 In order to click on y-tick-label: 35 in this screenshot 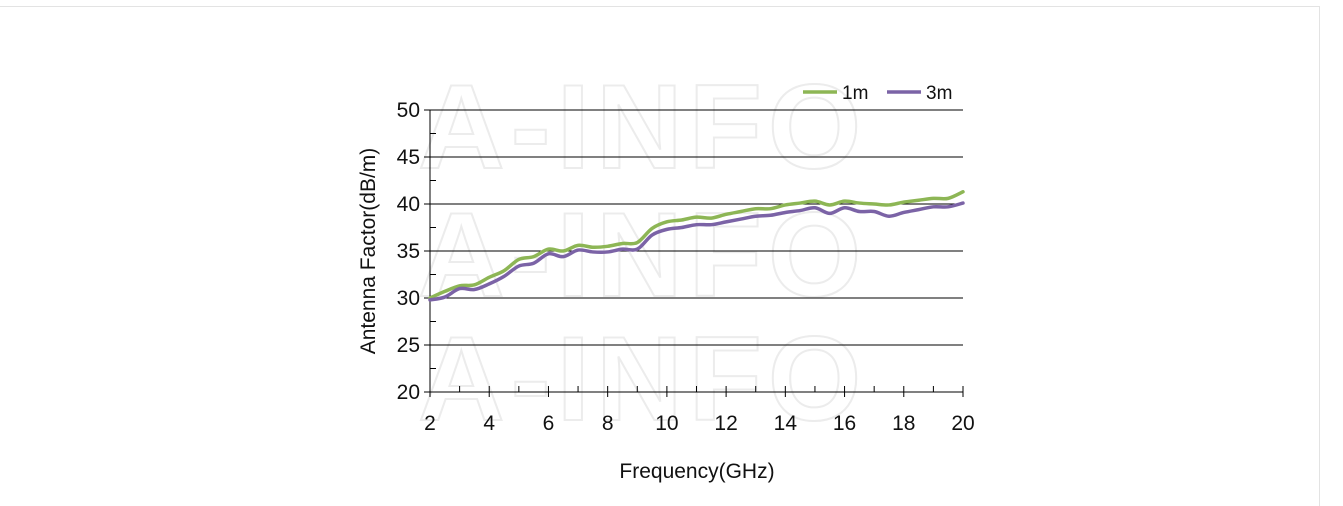, I will do `click(408, 251)`.